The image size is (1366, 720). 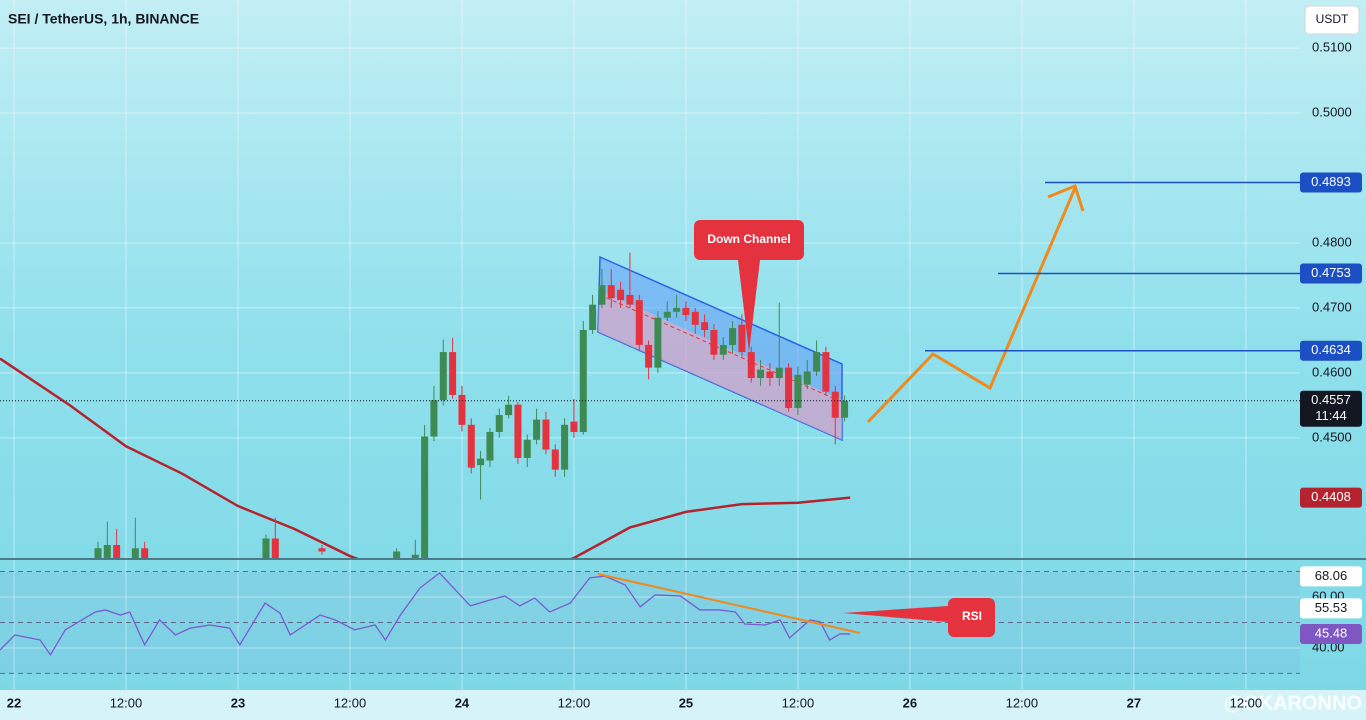 I want to click on price-badge-label: 0.4753, so click(x=1331, y=272).